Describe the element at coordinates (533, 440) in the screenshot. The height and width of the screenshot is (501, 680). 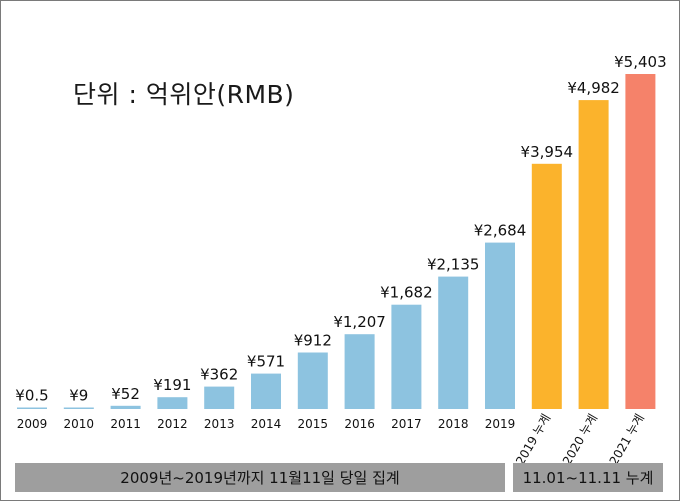
I see `category-label-11: 2019 누계` at that location.